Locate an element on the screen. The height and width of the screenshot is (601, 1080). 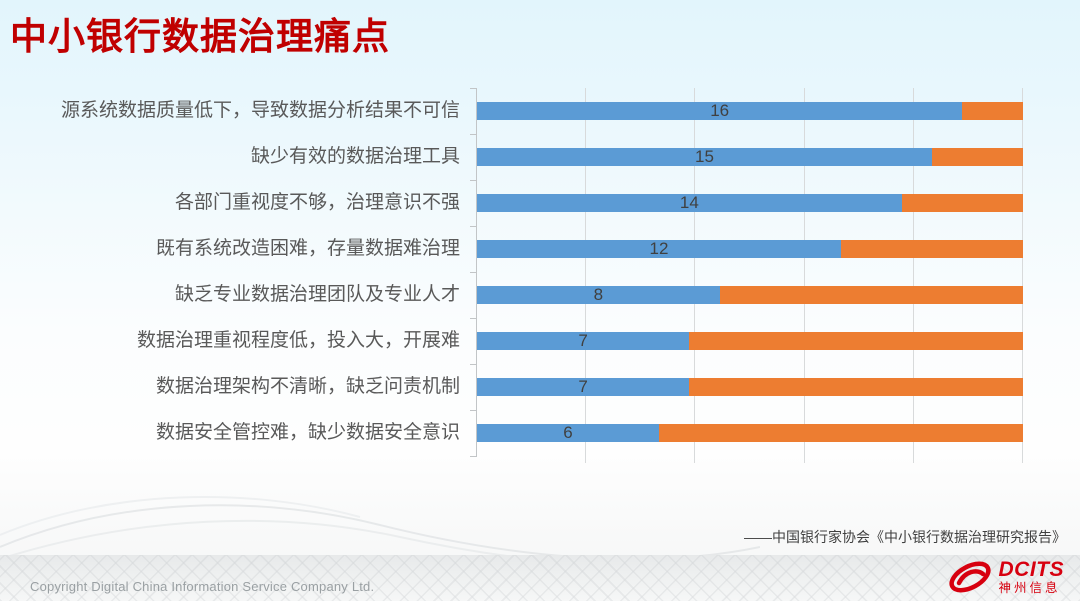
bar-blue-segment: 16 is located at coordinates (720, 110).